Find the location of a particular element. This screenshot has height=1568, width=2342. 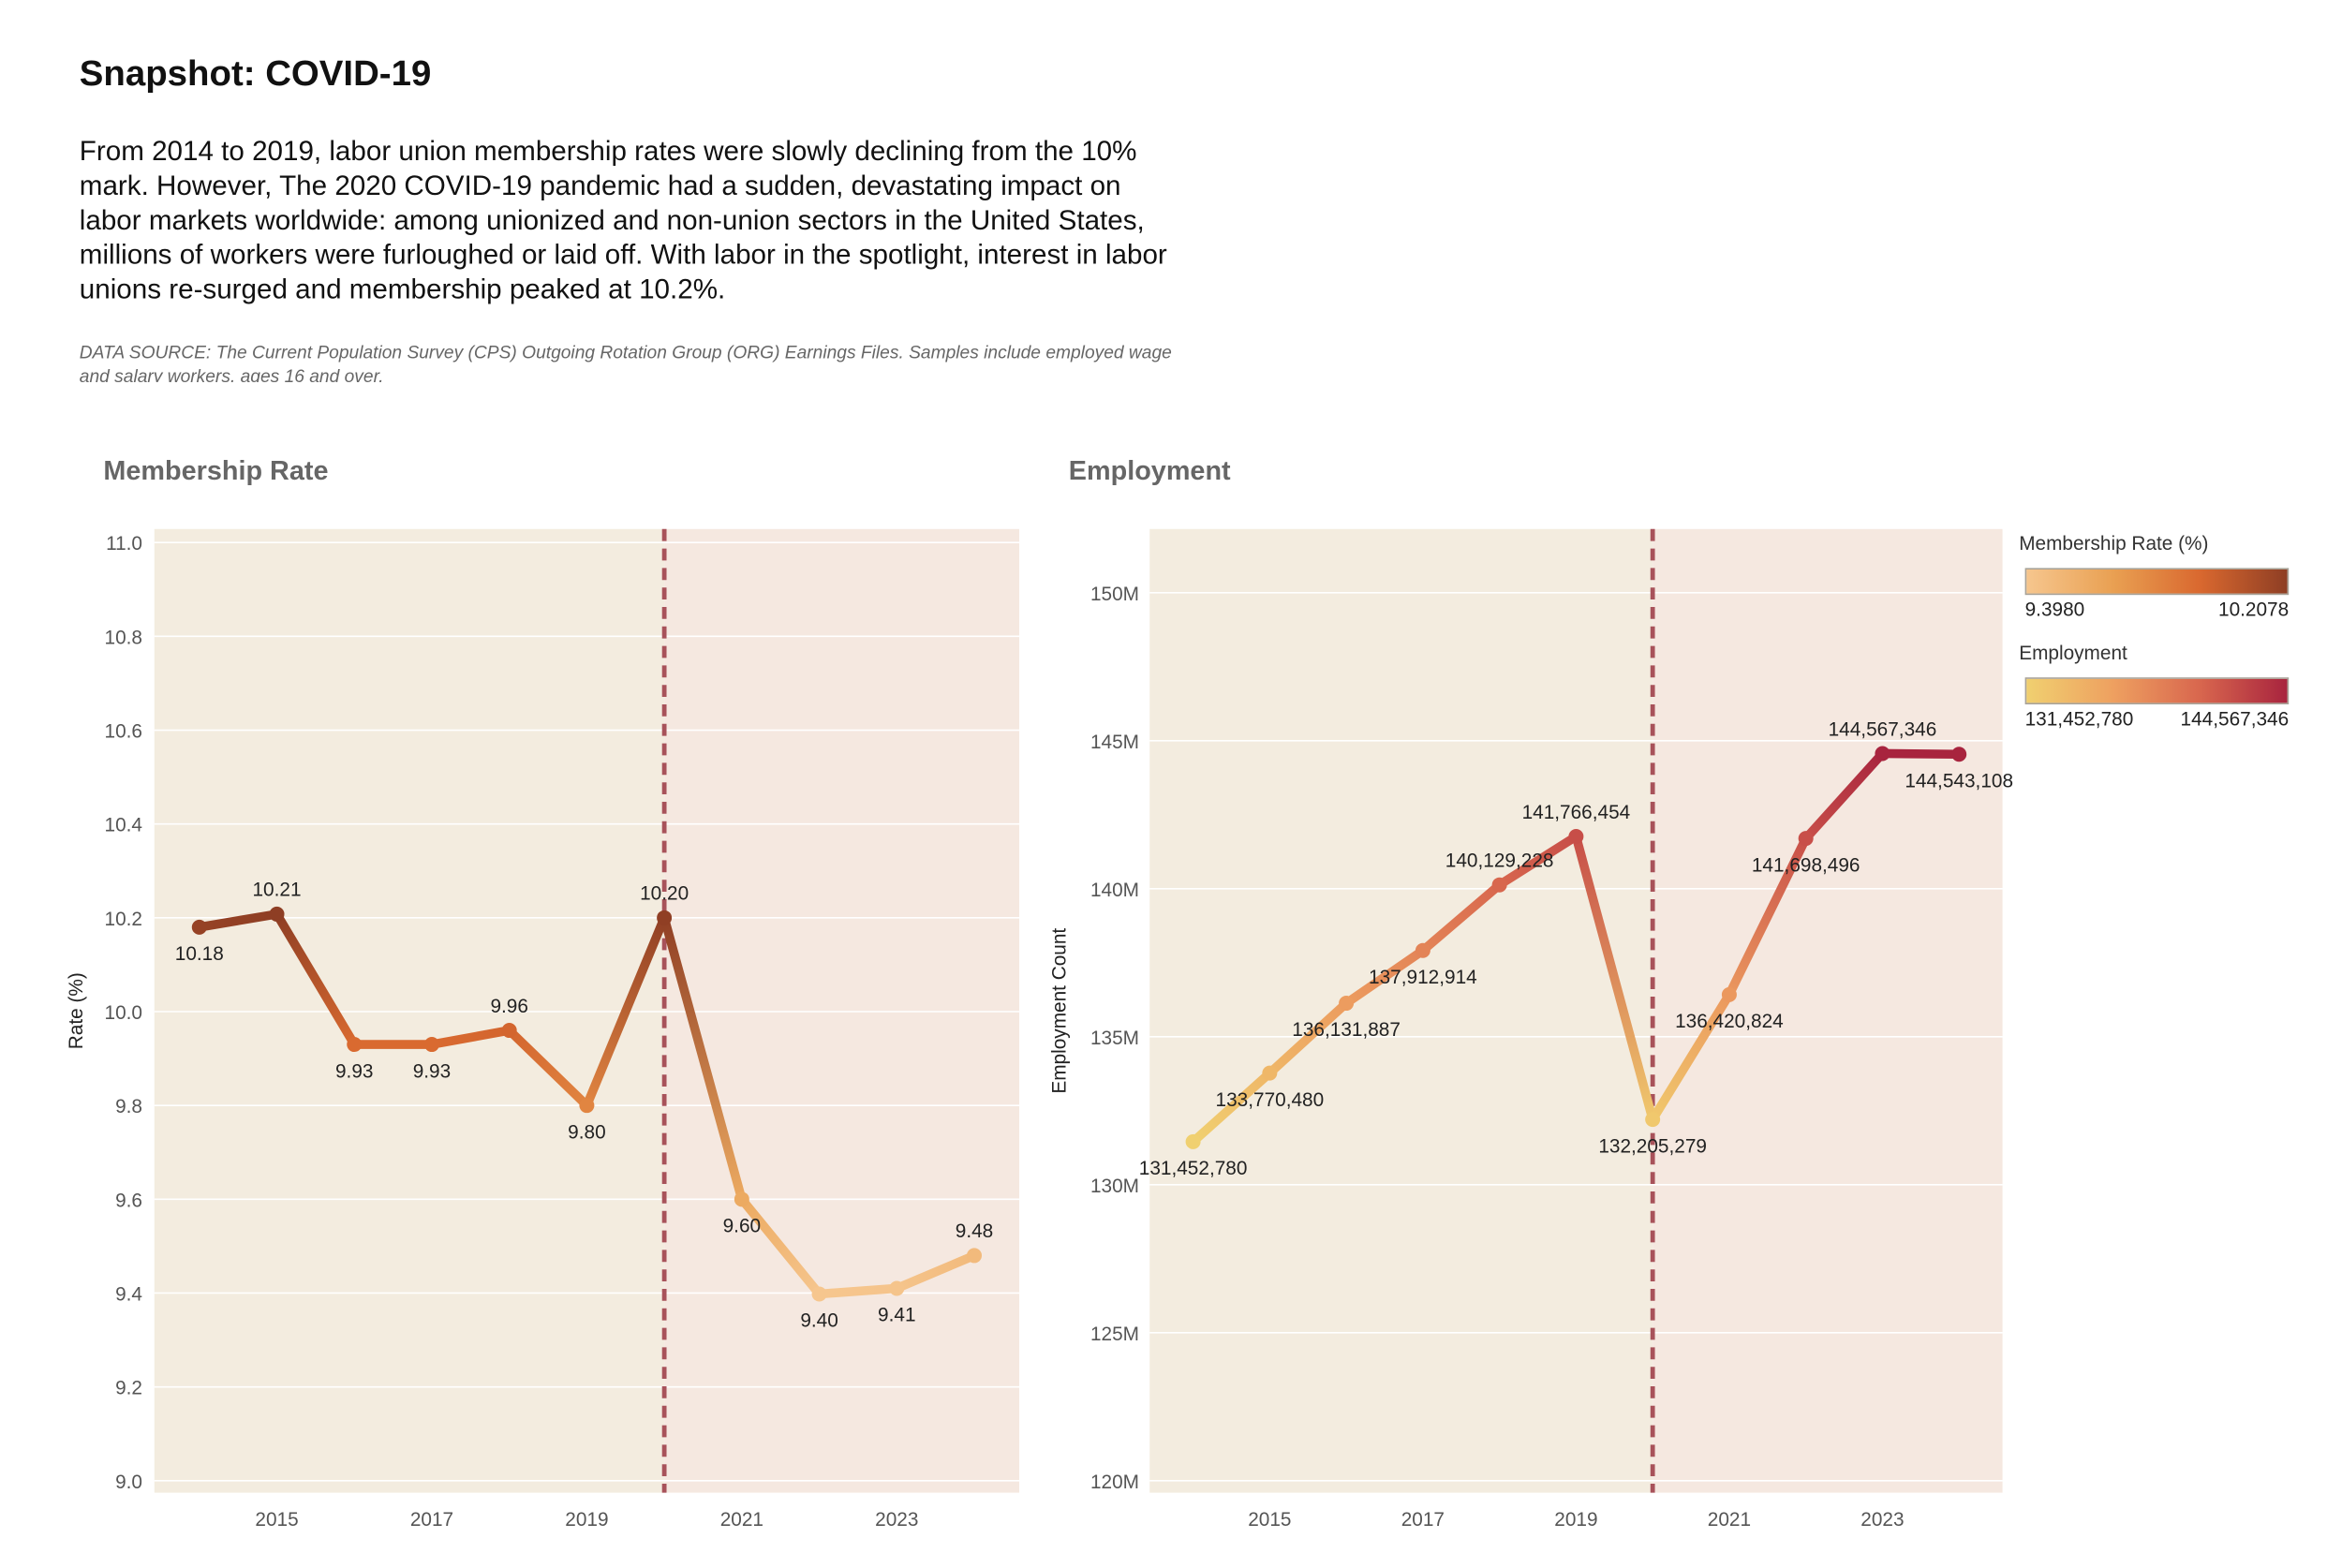

y-tick-label: 10.2 is located at coordinates (123, 919).